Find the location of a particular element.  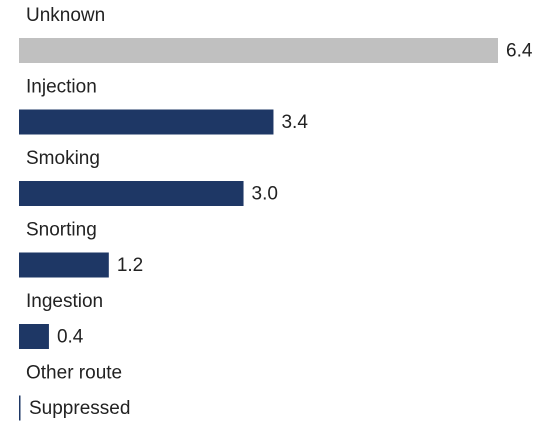

value-label: 3.4 is located at coordinates (294, 122).